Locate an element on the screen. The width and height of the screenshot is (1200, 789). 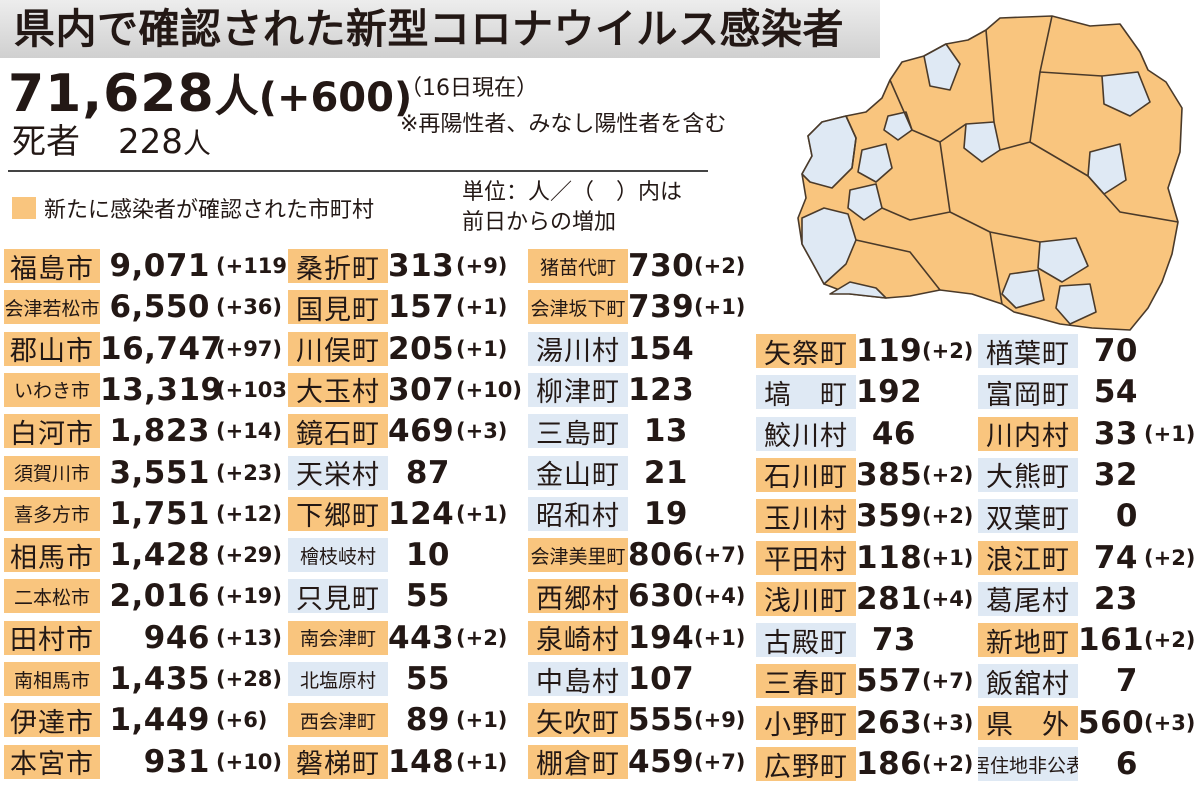
municipality-name: 県 外 is located at coordinates (1028, 722).